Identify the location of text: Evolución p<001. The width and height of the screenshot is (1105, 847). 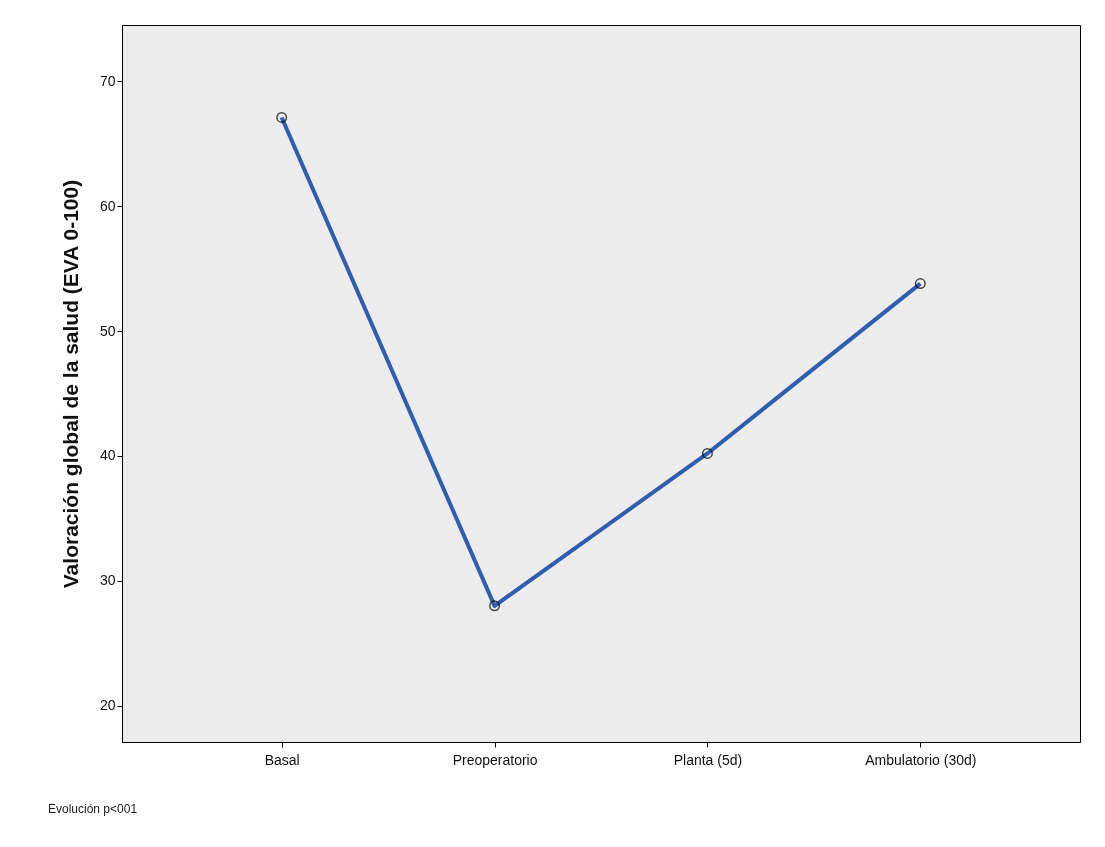
(93, 809).